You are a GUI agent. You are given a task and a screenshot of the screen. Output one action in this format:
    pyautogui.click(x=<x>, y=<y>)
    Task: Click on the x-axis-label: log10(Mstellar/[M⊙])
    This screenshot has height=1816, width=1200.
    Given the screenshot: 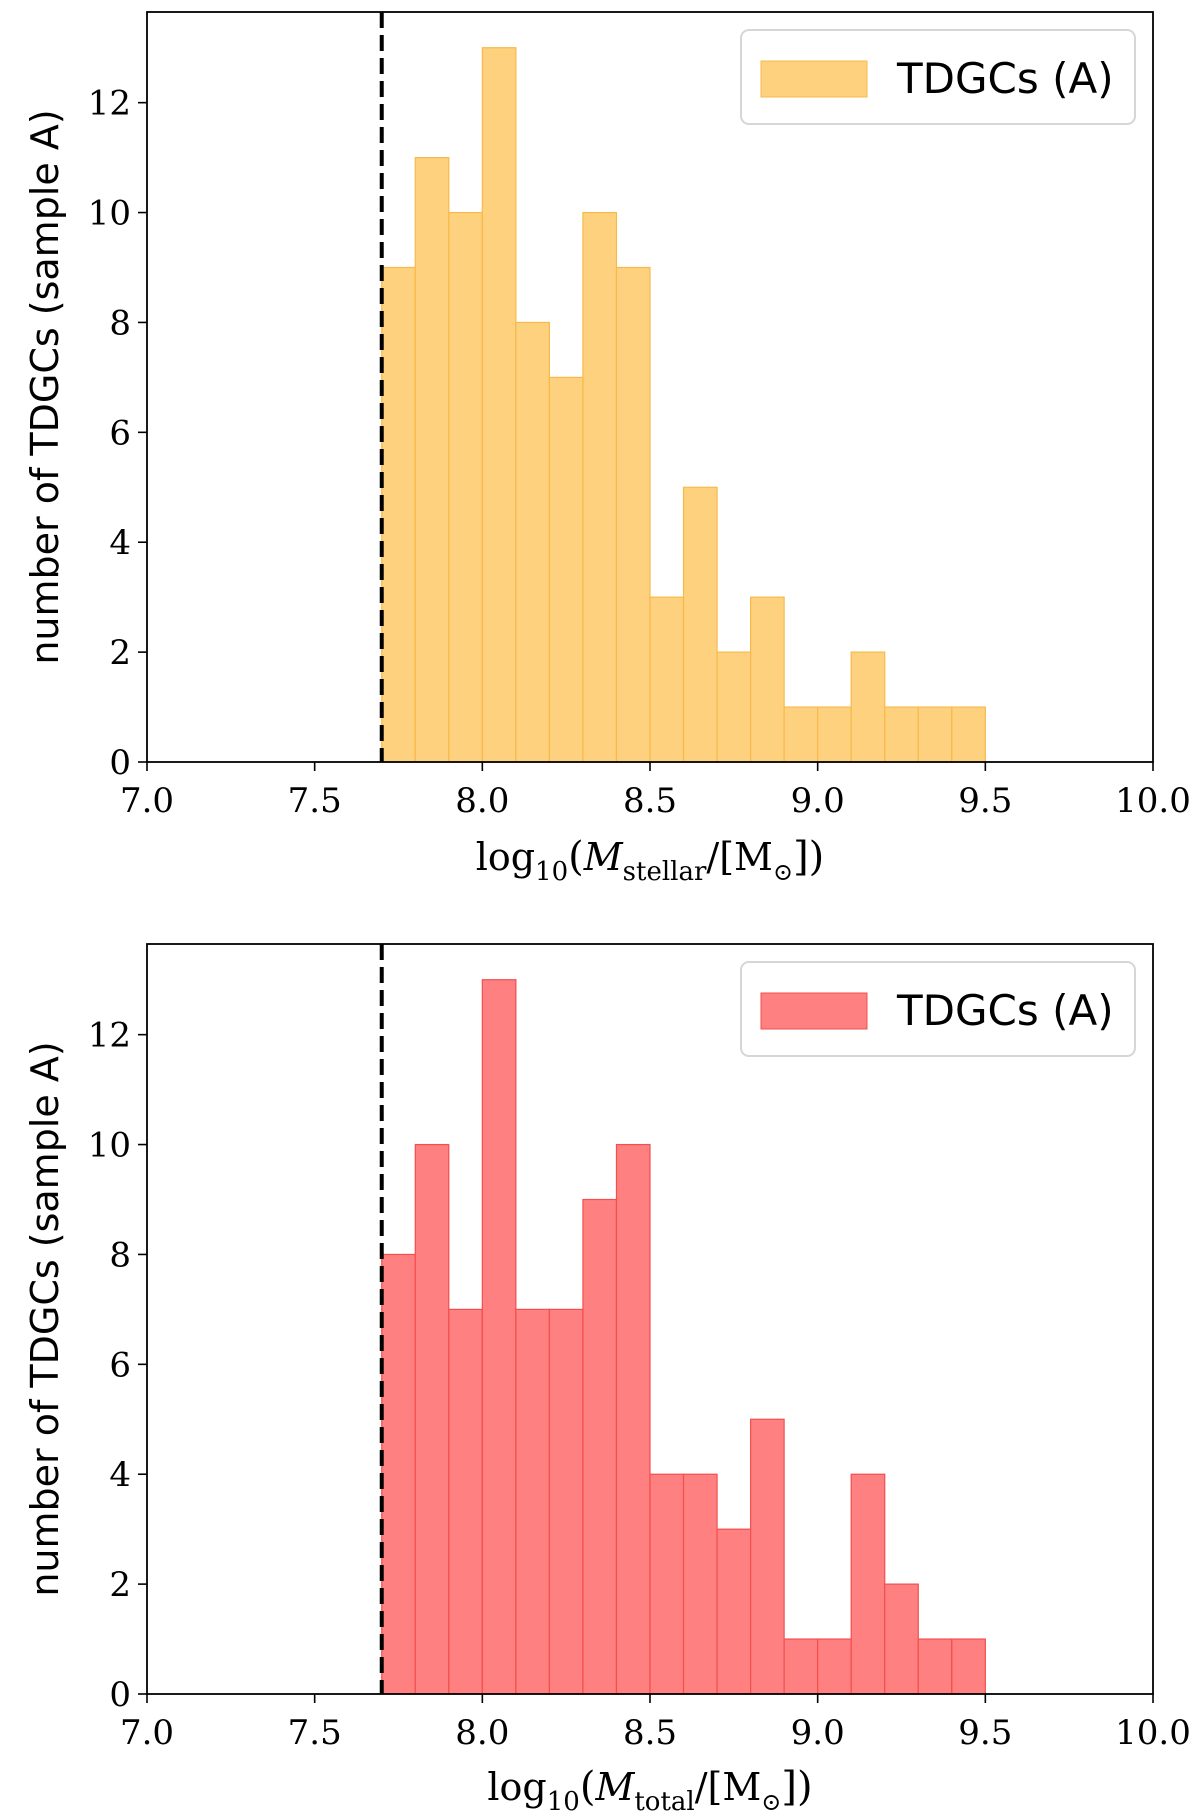 What is the action you would take?
    pyautogui.click(x=650, y=860)
    